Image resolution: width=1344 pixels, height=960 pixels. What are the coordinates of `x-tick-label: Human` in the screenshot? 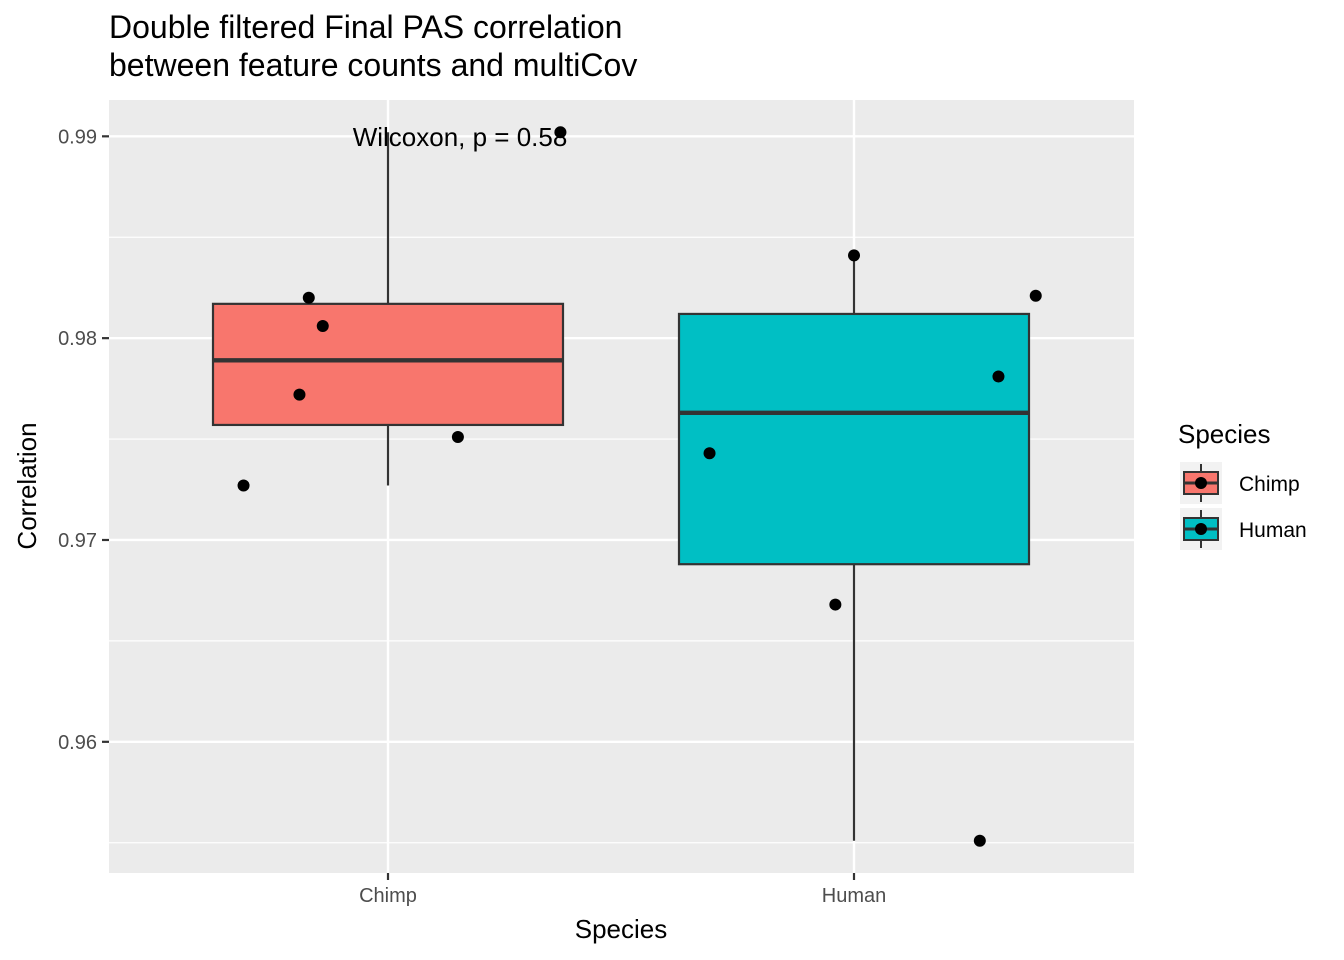 It's located at (854, 896).